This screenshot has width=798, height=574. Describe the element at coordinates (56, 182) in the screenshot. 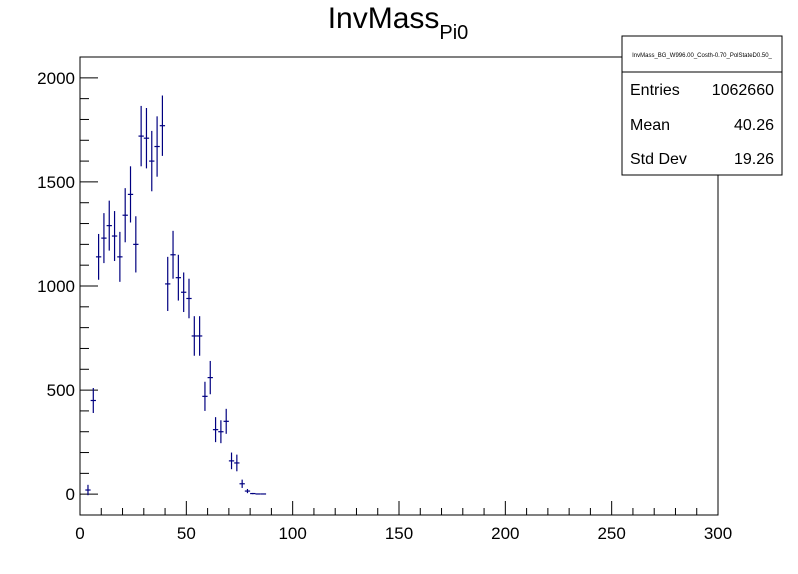

I see `y-tick-label: 1500` at that location.